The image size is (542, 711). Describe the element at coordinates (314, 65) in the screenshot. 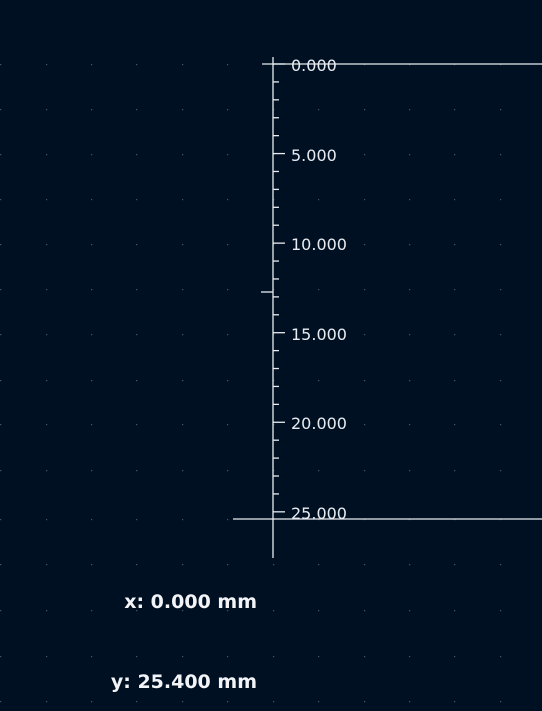

I see `ruler-label-0: 0.000` at that location.